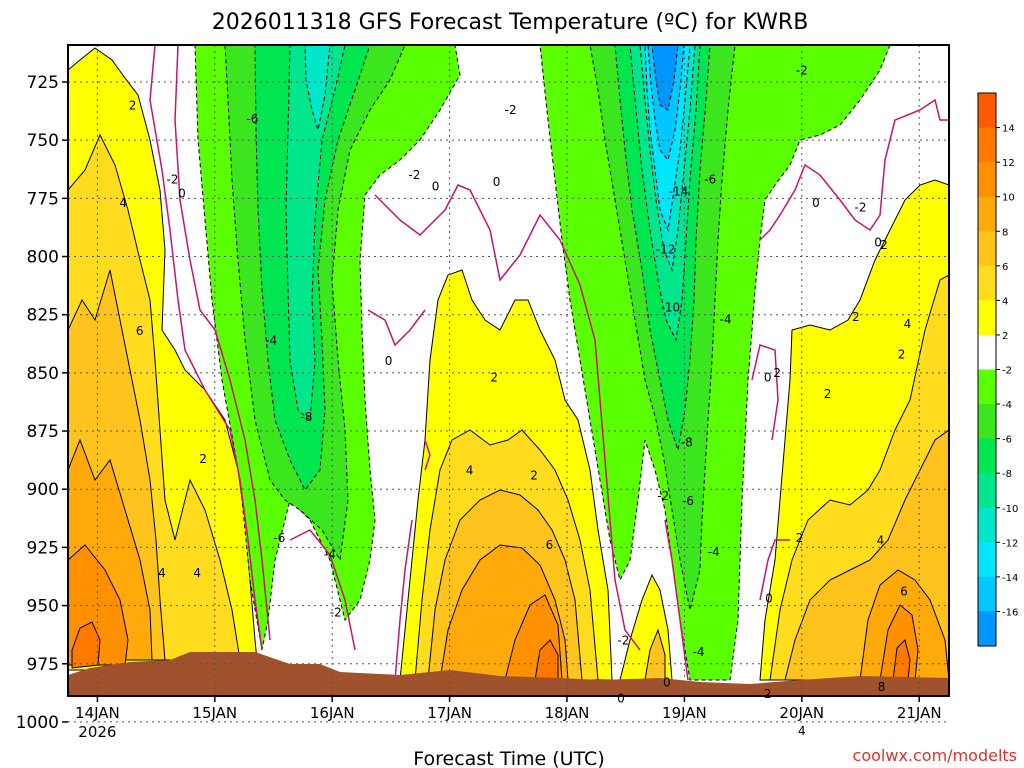 Image resolution: width=1024 pixels, height=768 pixels. What do you see at coordinates (43, 199) in the screenshot?
I see `y-tick-label-775: 775` at bounding box center [43, 199].